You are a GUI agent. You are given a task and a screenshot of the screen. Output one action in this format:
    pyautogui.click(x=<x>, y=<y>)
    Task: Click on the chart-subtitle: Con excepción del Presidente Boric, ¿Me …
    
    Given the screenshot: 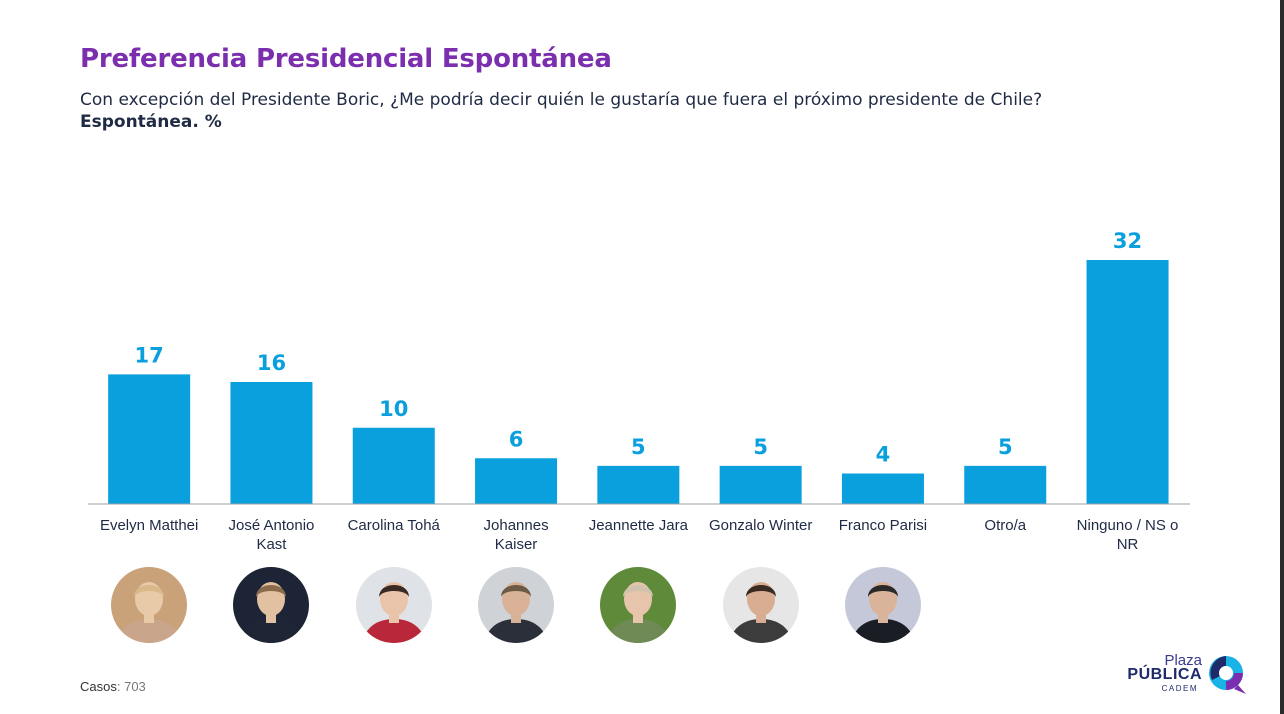 What is the action you would take?
    pyautogui.click(x=561, y=100)
    